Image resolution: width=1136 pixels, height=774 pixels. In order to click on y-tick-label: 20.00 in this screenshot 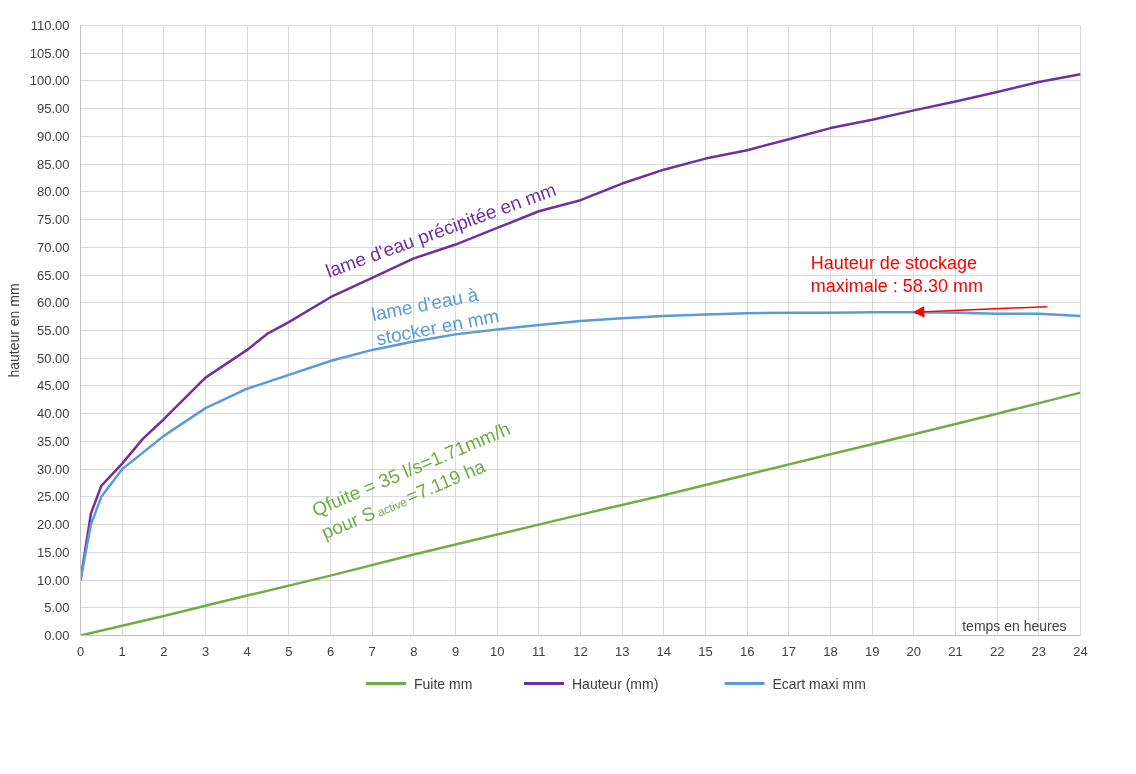, I will do `click(53, 525)`.